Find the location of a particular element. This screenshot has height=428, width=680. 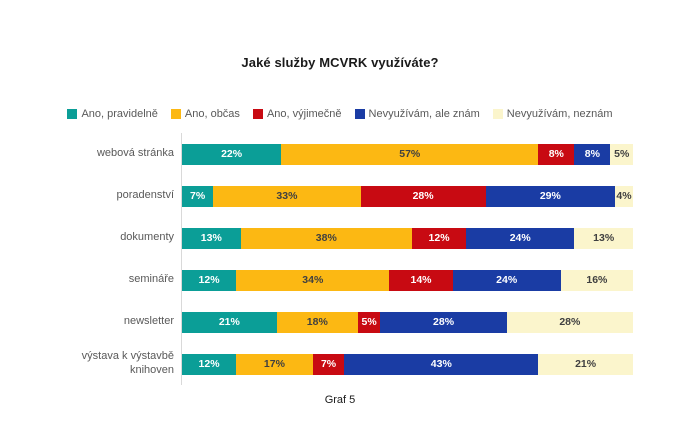

segment-value-label: 22% is located at coordinates (232, 154).